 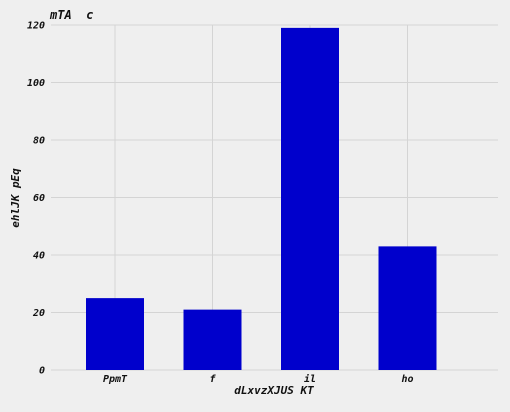 I want to click on y-axis-title: ehlJK pEq, so click(x=15, y=198).